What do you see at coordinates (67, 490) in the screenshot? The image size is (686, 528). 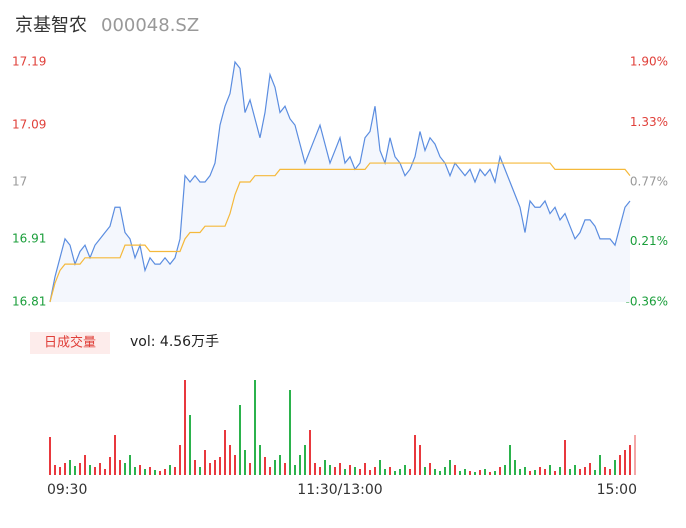 I see `x-tick-label: 09:30` at bounding box center [67, 490].